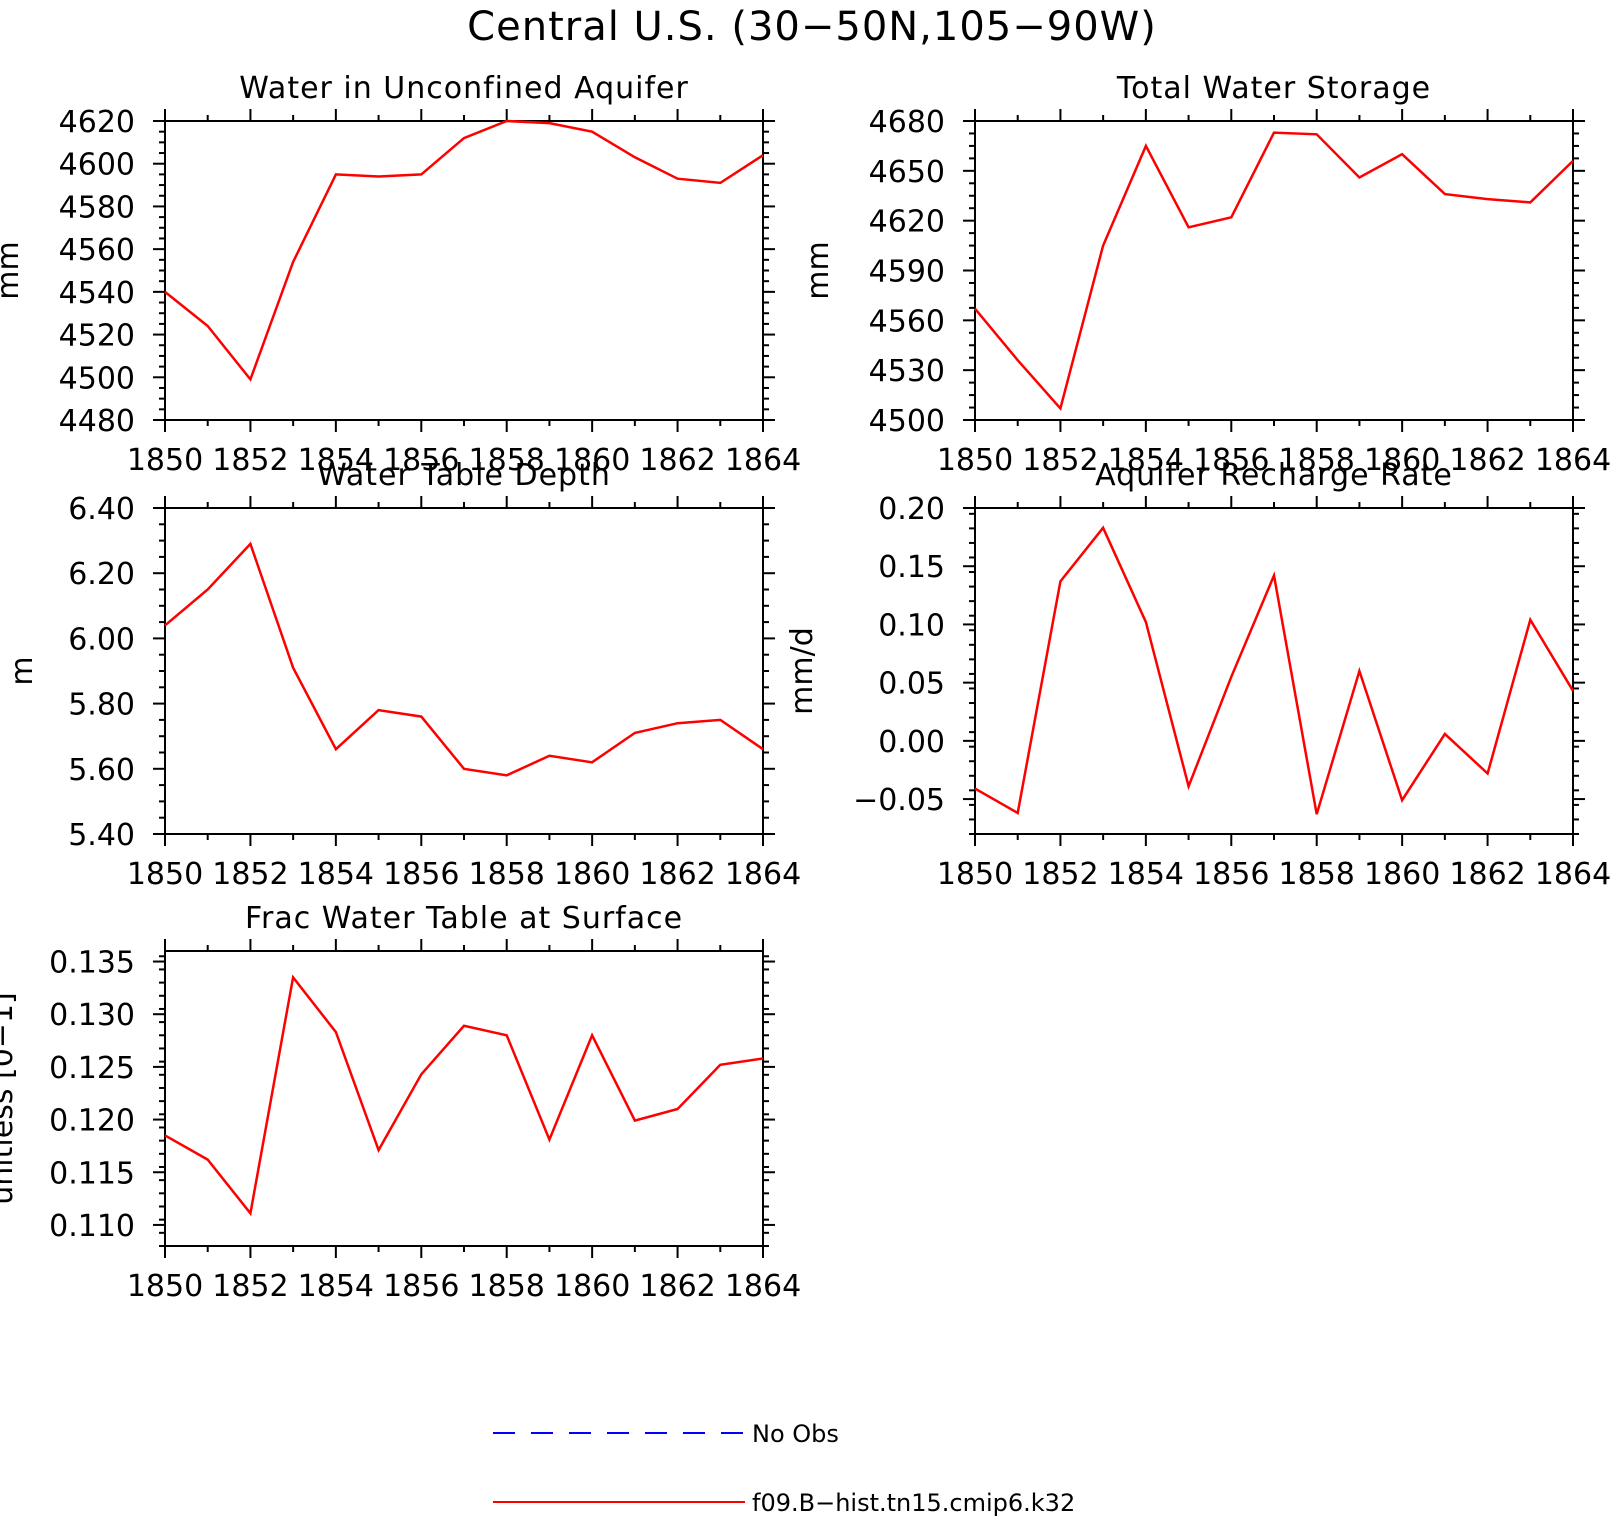 This screenshot has height=1519, width=1613. What do you see at coordinates (101, 509) in the screenshot?
I see `y-tick-label: 6.40` at bounding box center [101, 509].